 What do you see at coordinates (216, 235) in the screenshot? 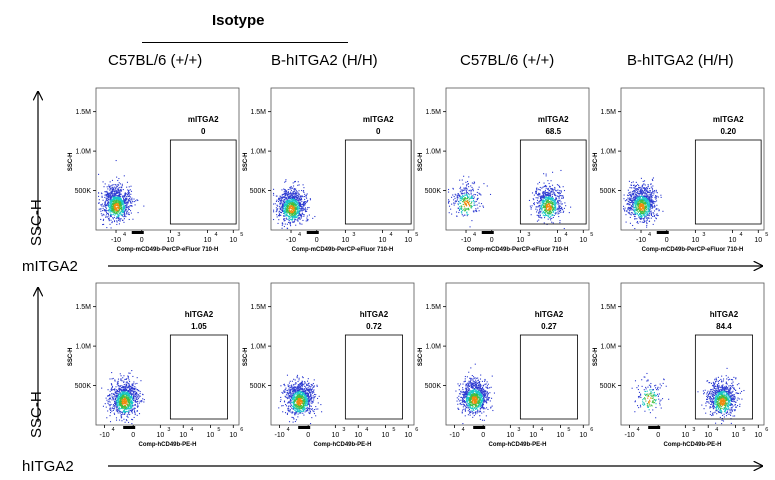
I see `x-tick-exponent: 4` at bounding box center [216, 235].